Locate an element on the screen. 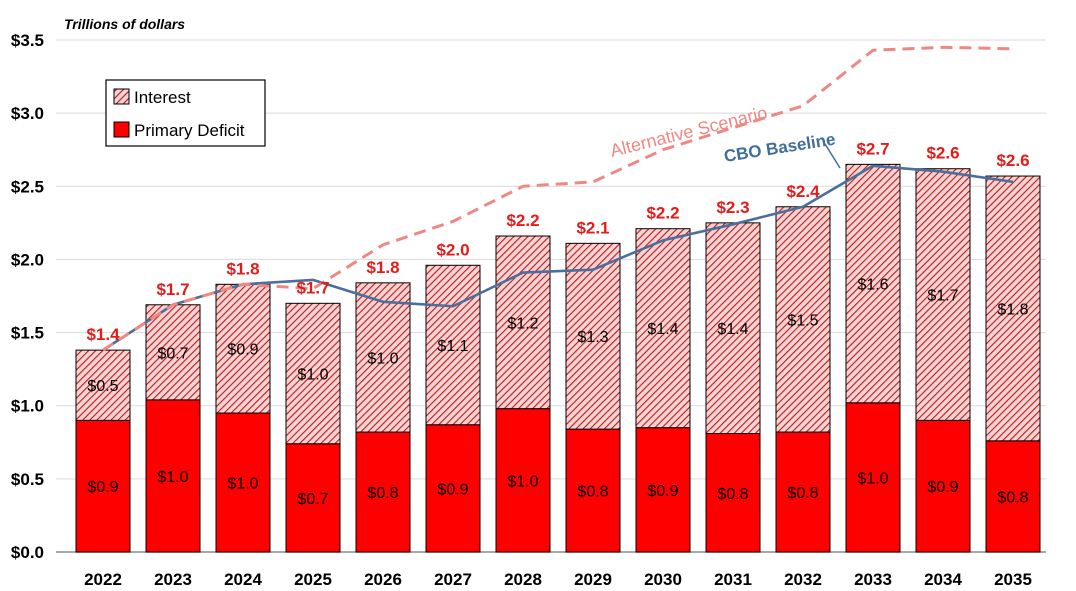 This screenshot has width=1076, height=591. segment-label-interest: $1.2 is located at coordinates (522, 323).